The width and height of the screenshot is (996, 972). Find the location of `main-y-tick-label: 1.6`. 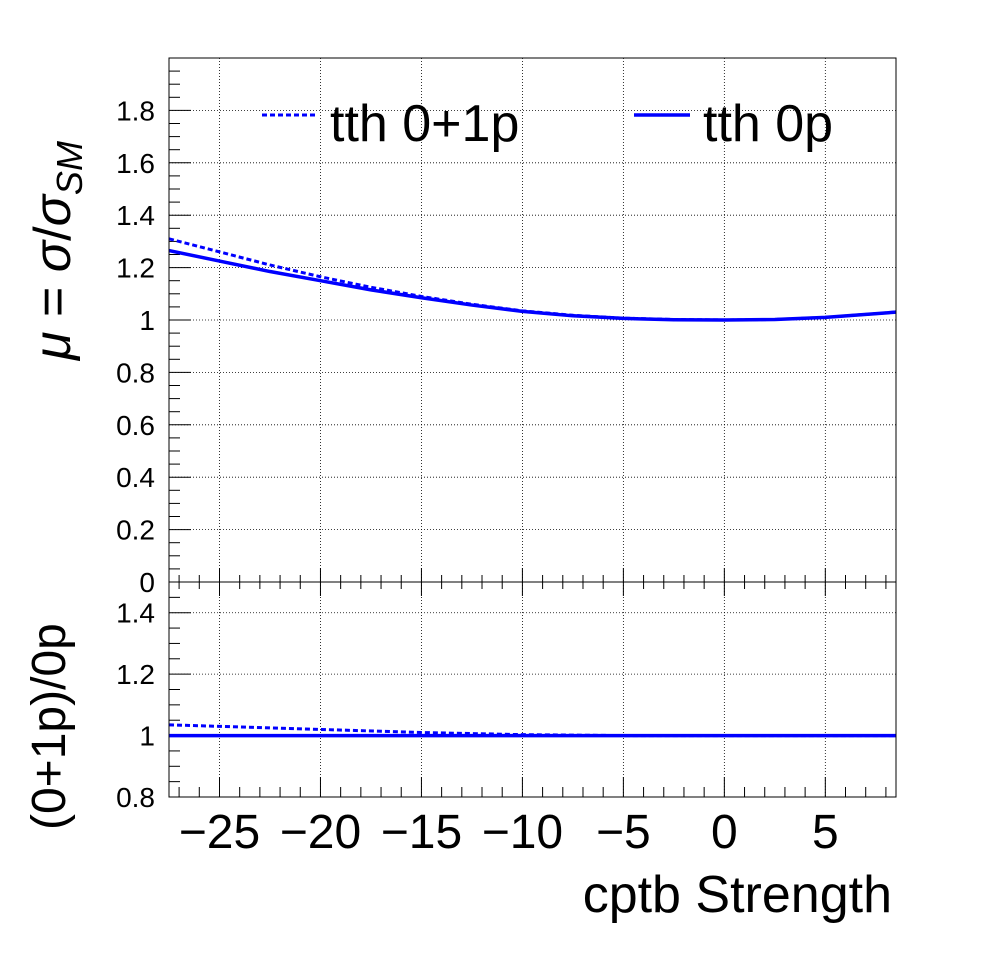

main-y-tick-label: 1.6 is located at coordinates (135, 163).